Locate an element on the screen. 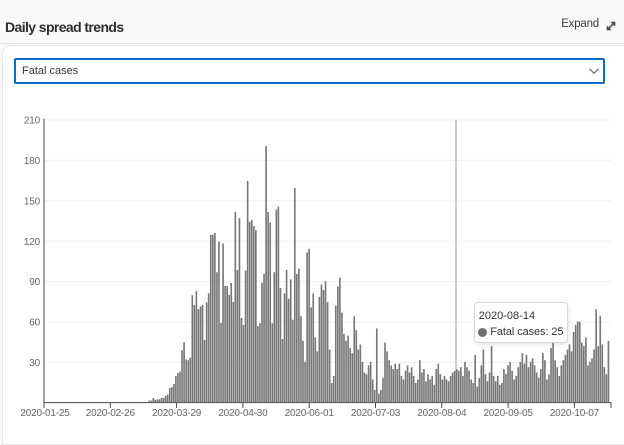  svg-text: 90 is located at coordinates (34, 282).